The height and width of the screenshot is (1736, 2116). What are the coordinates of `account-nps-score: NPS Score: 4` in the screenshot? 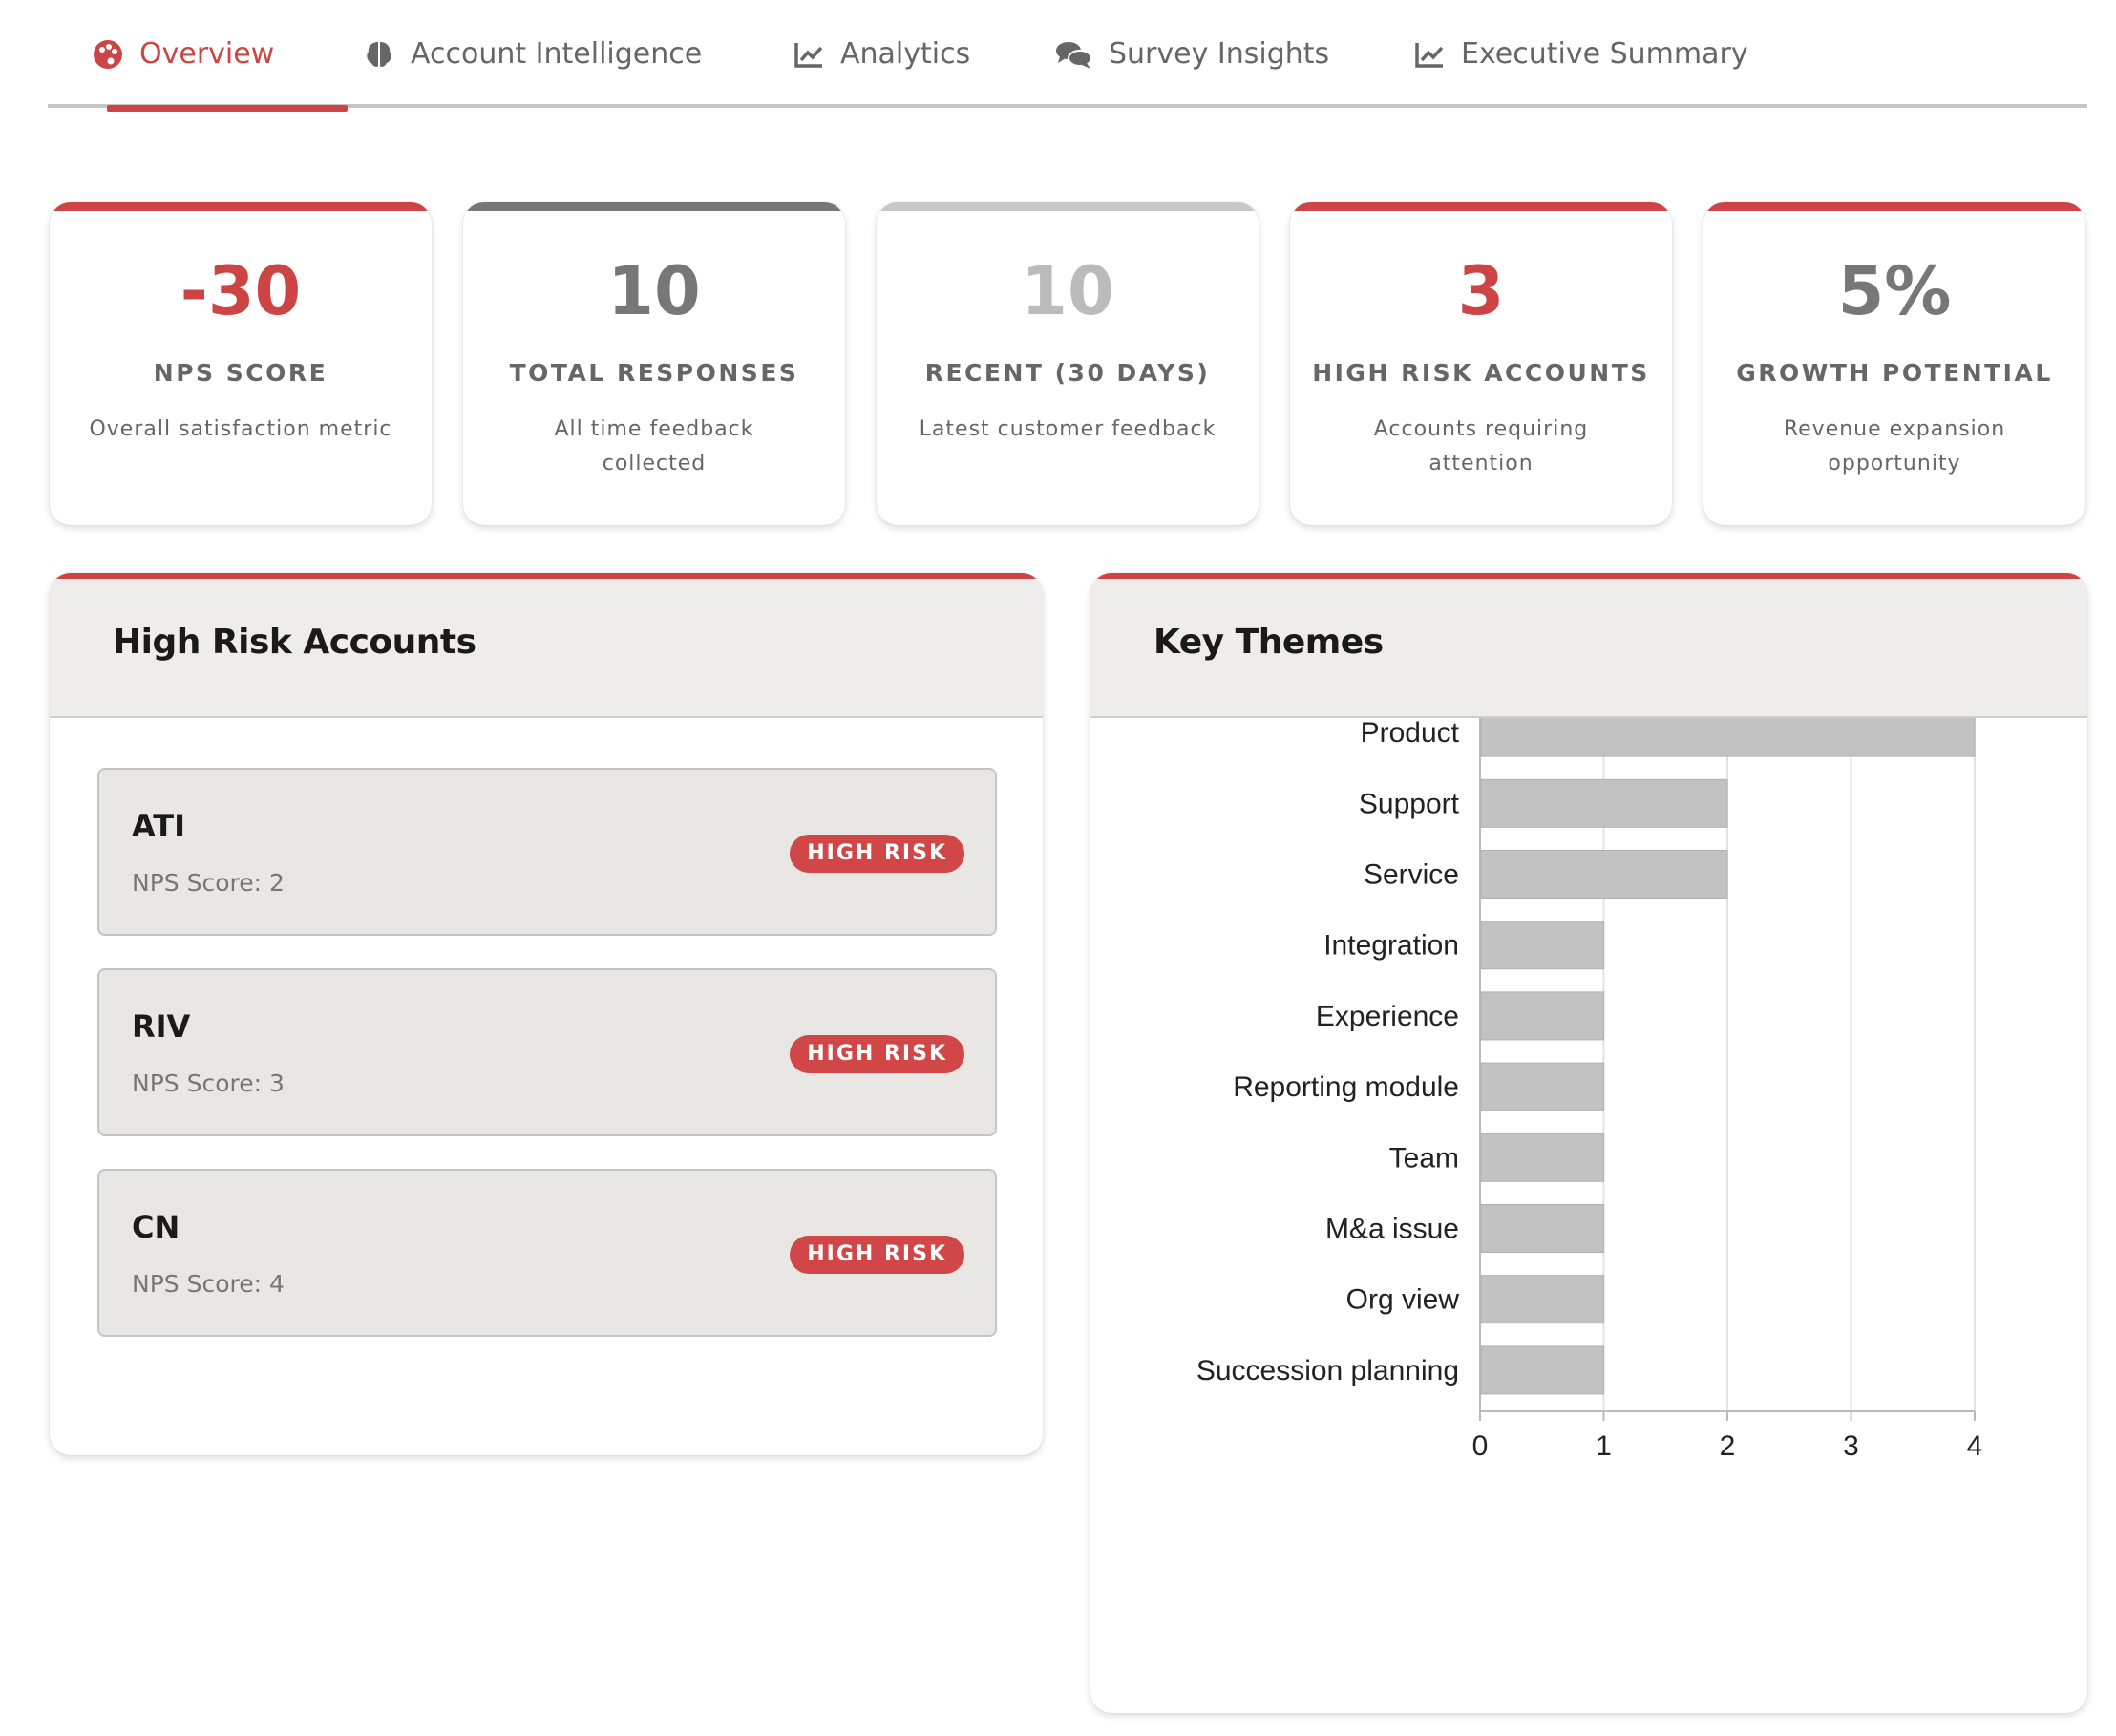 It's located at (209, 1284).